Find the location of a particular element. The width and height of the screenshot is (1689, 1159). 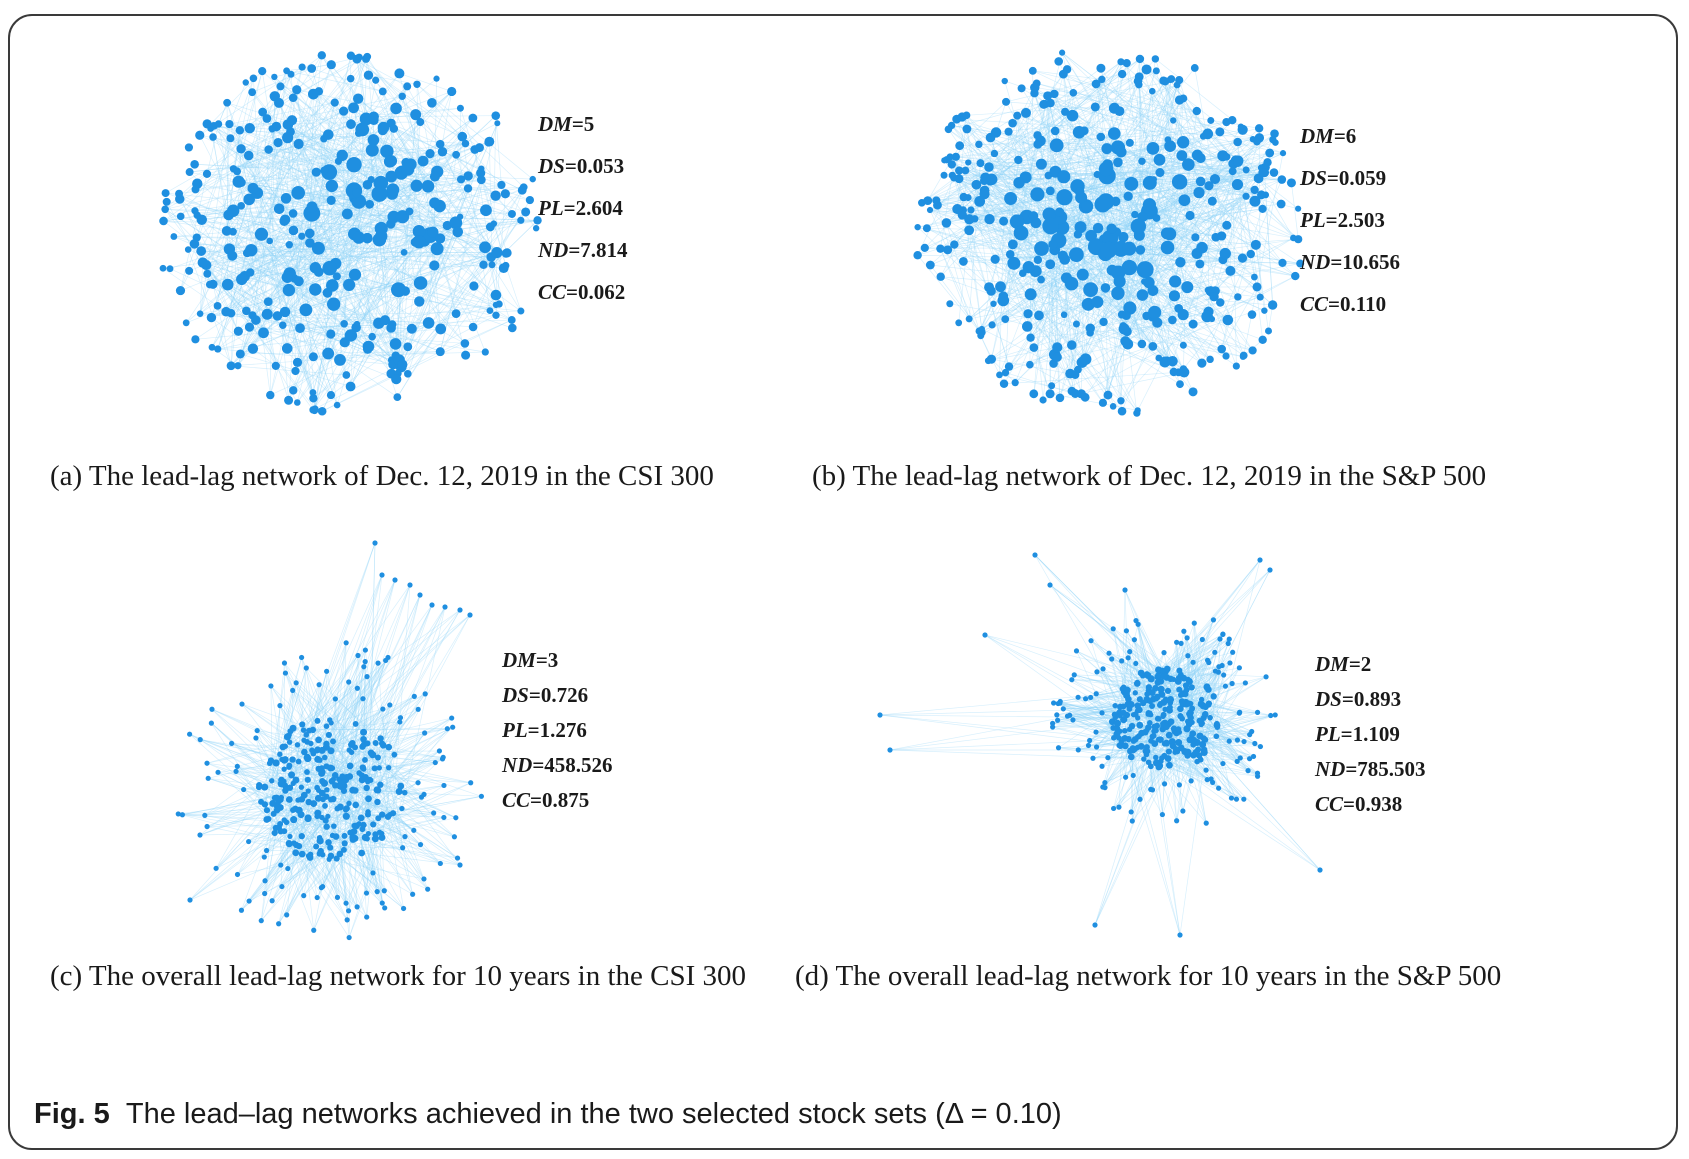

metric-nd-b: ND=10.656 is located at coordinates (1350, 262).